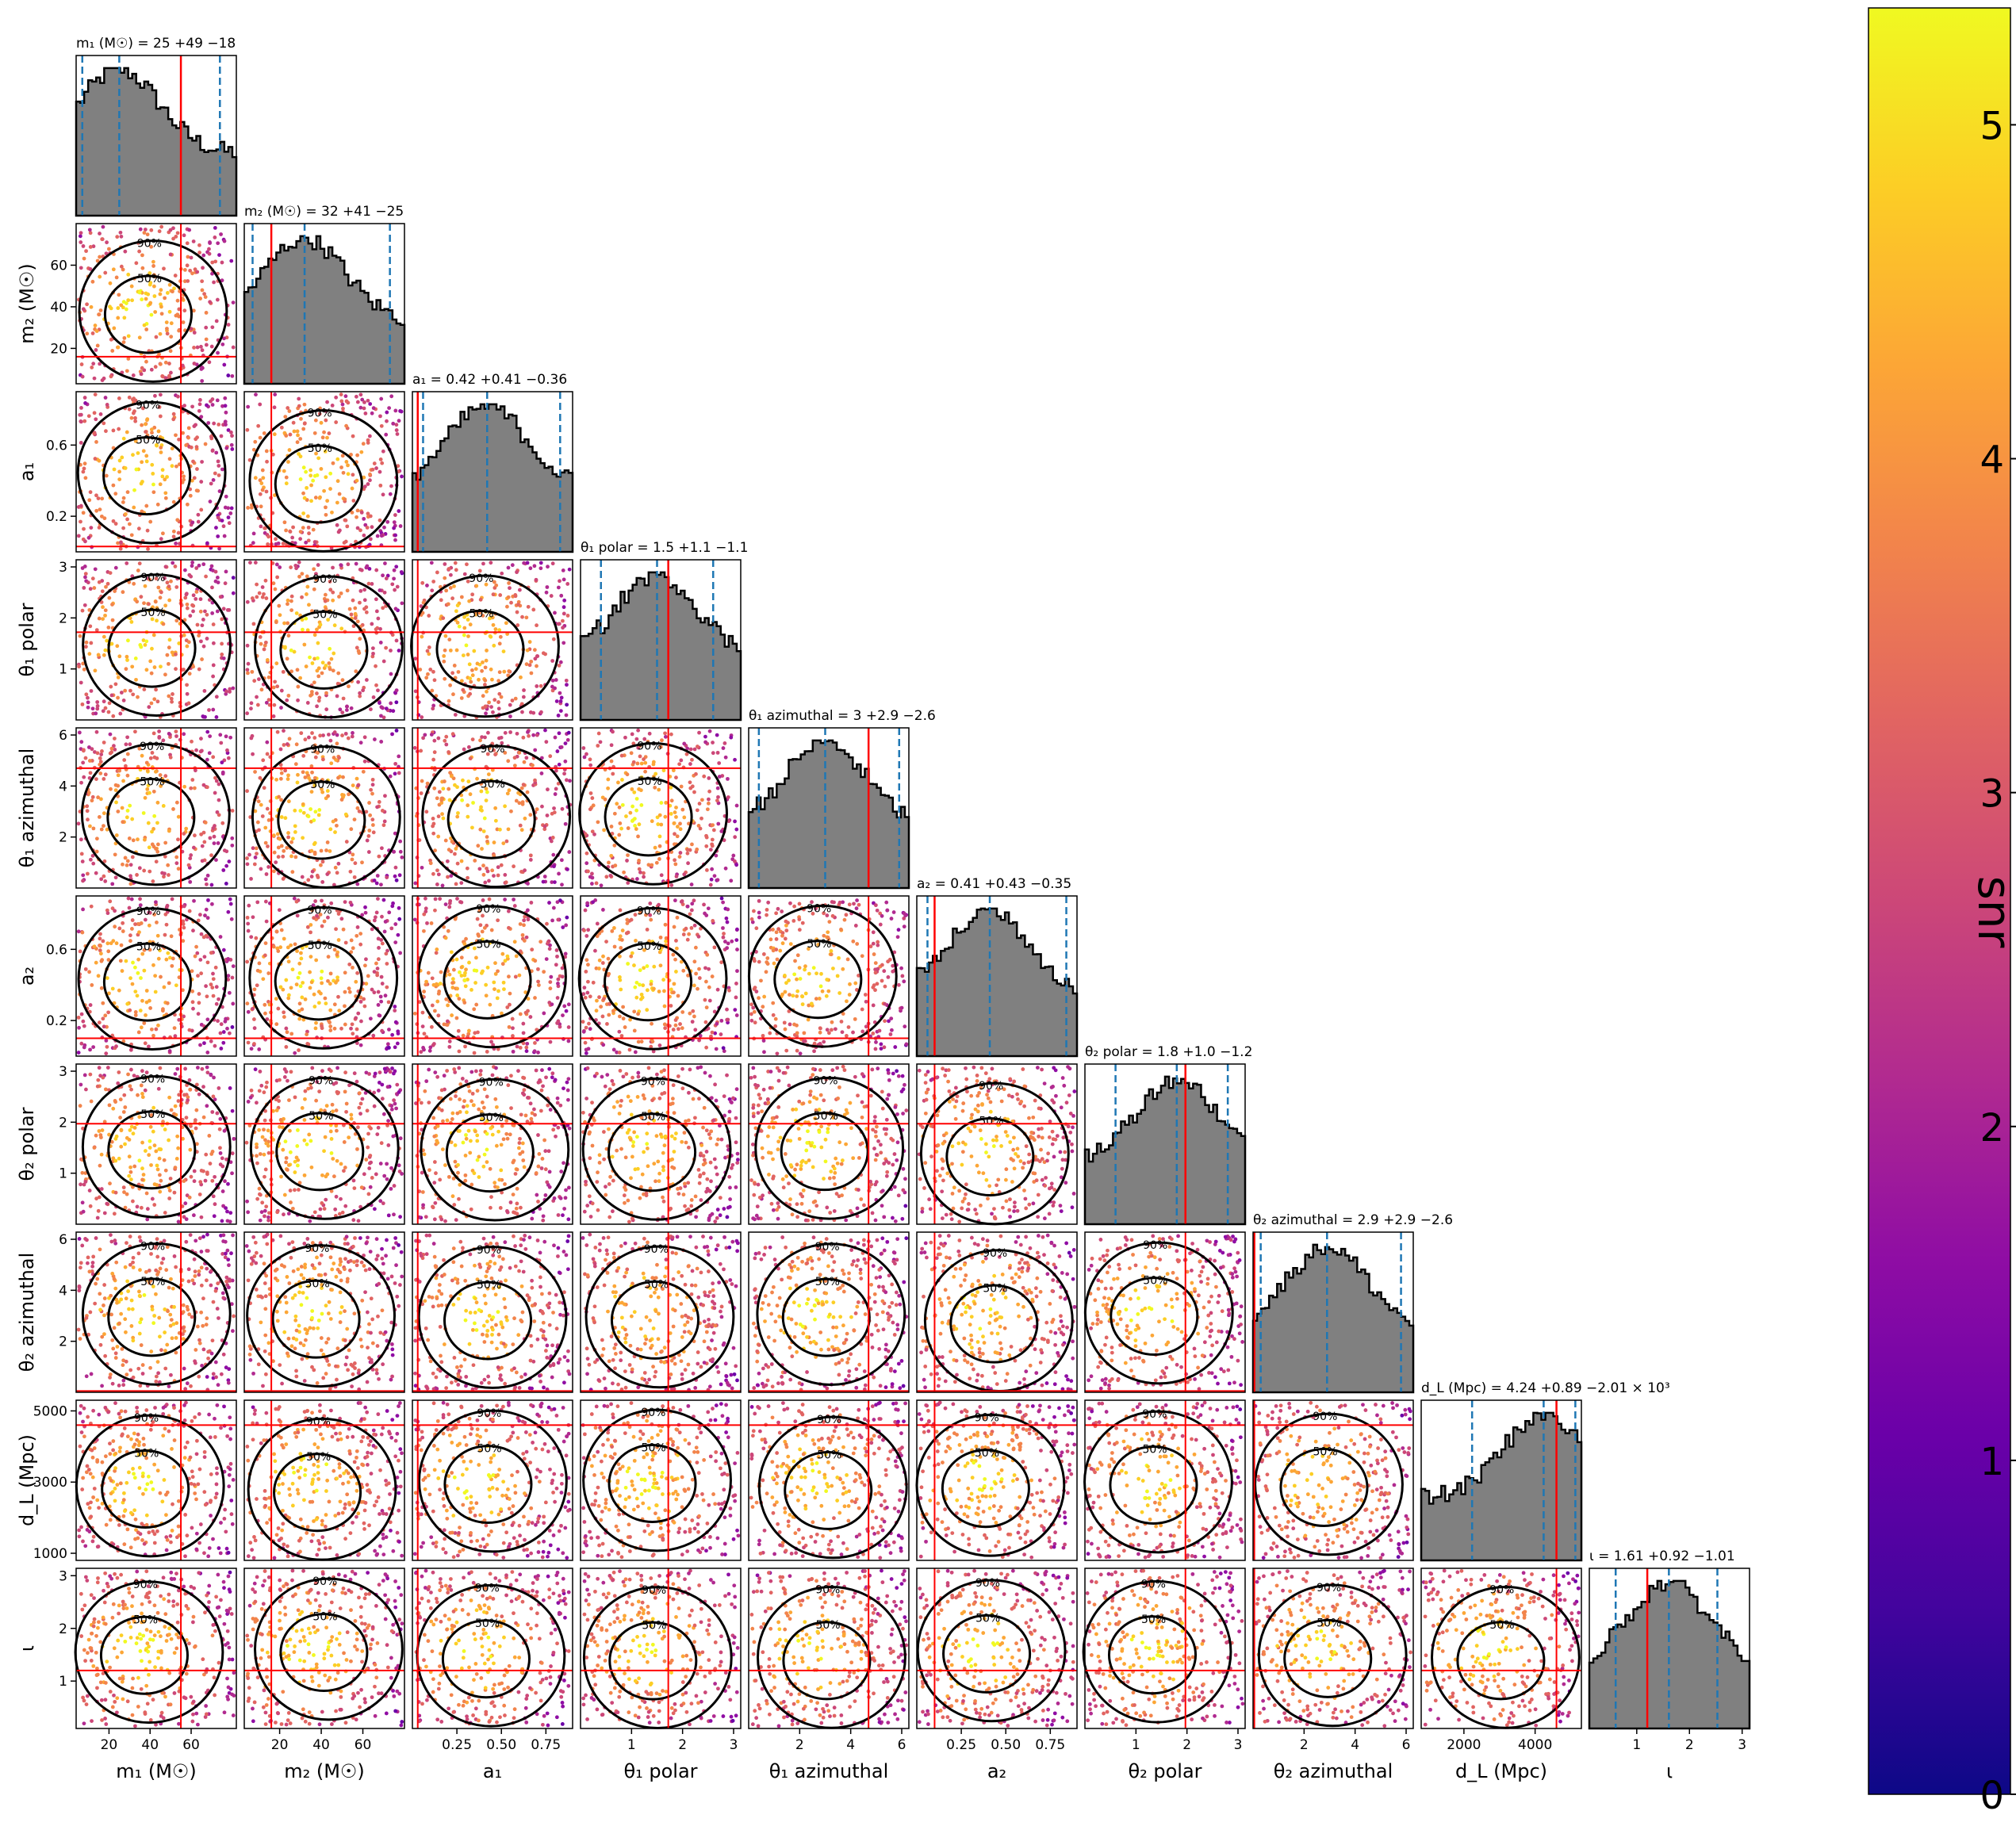 The width and height of the screenshot is (2016, 1826). Describe the element at coordinates (320, 911) in the screenshot. I see `contour-label-90: 90%` at that location.